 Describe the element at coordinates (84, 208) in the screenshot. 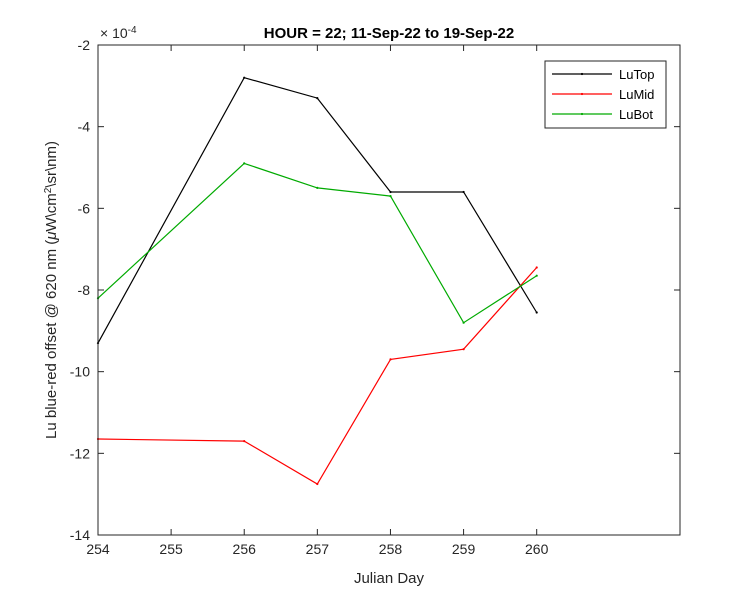

I see `y-tick-label: -6` at that location.